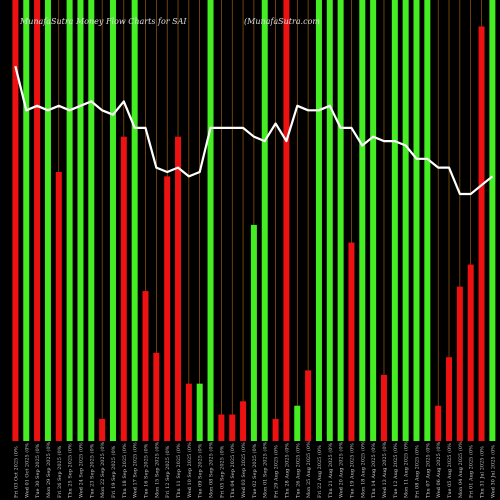 The height and width of the screenshot is (500, 500). I want to click on x-tick-label: Thu 07 Aug 2025 (0%, so click(427, 470).